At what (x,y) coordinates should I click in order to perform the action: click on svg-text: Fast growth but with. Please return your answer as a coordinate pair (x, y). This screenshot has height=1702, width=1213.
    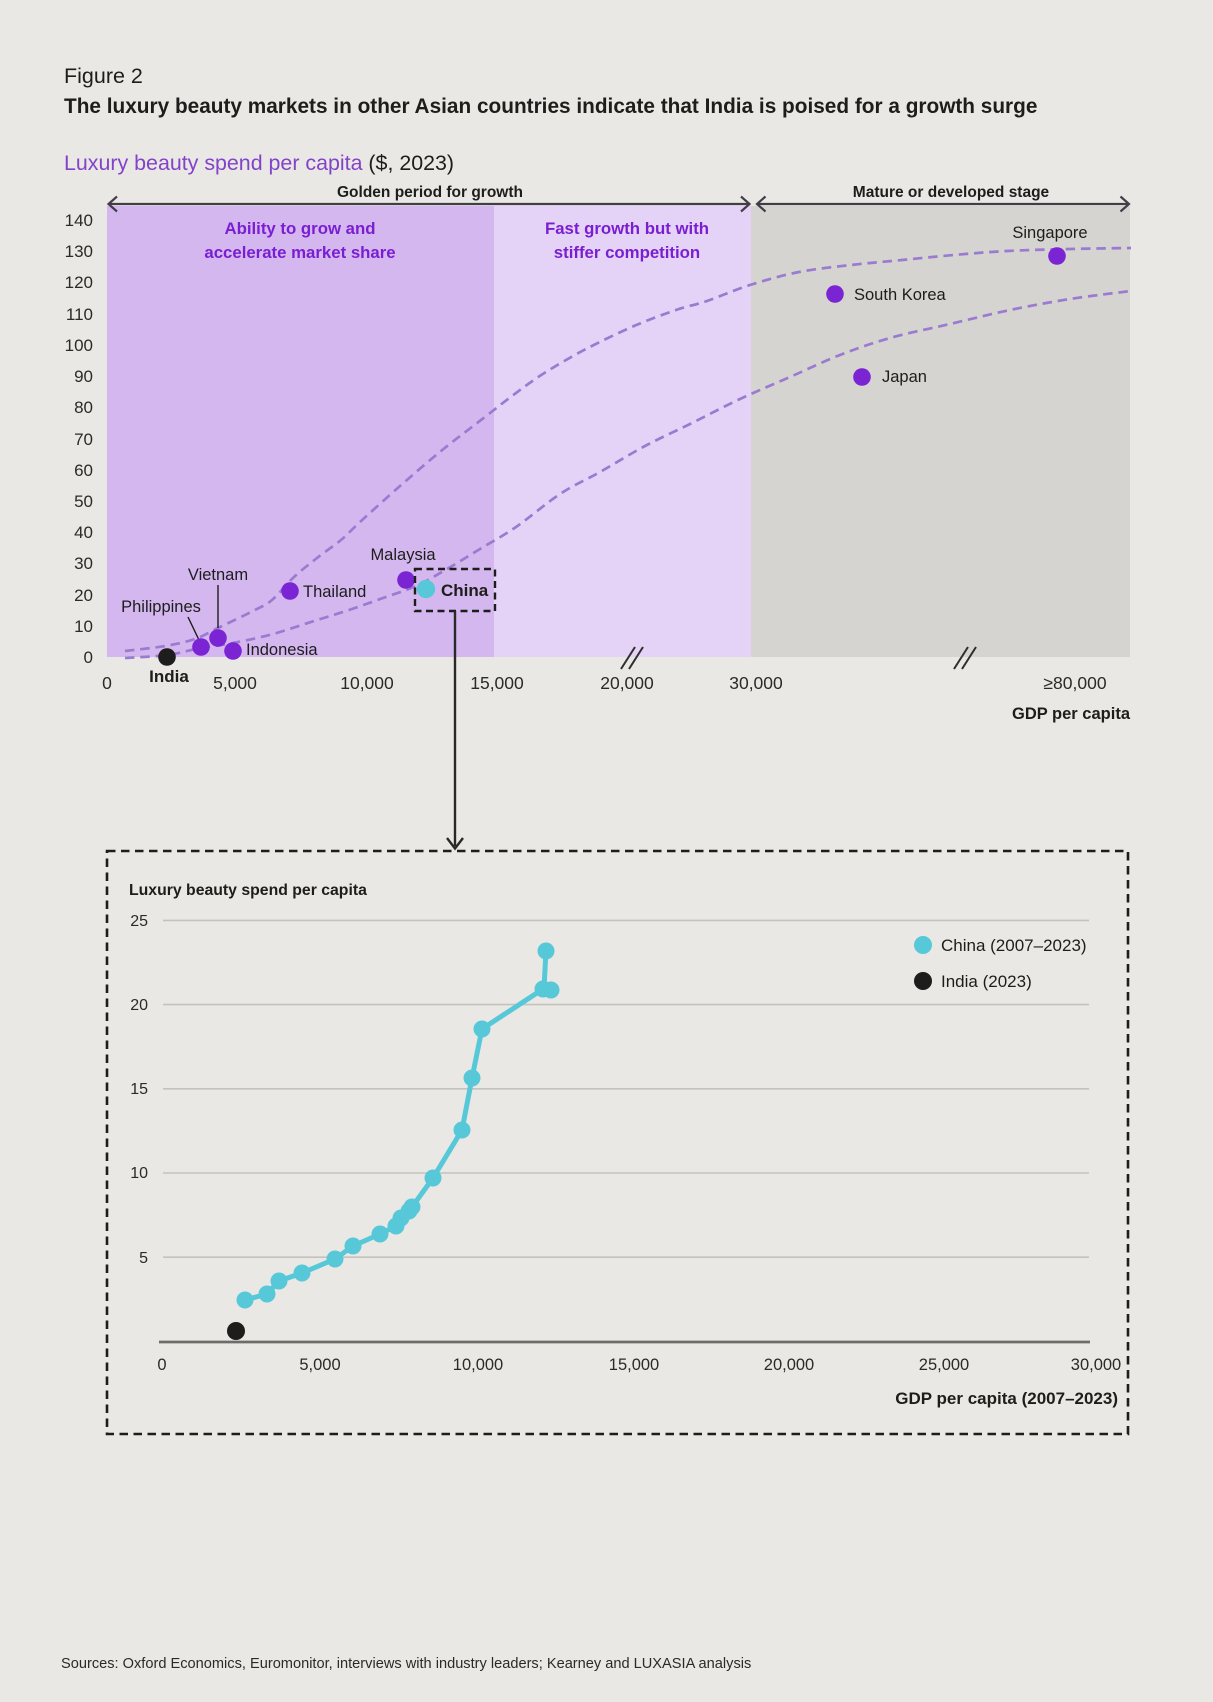
    Looking at the image, I should click on (627, 228).